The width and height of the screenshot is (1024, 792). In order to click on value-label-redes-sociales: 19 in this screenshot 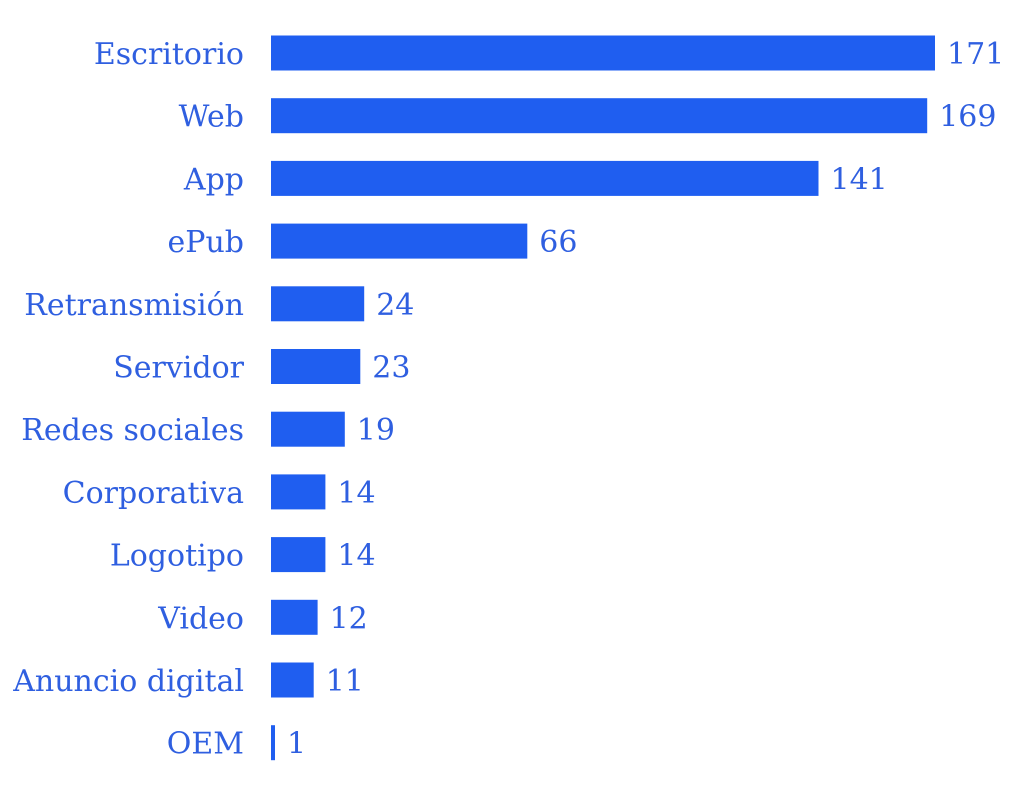, I will do `click(376, 430)`.